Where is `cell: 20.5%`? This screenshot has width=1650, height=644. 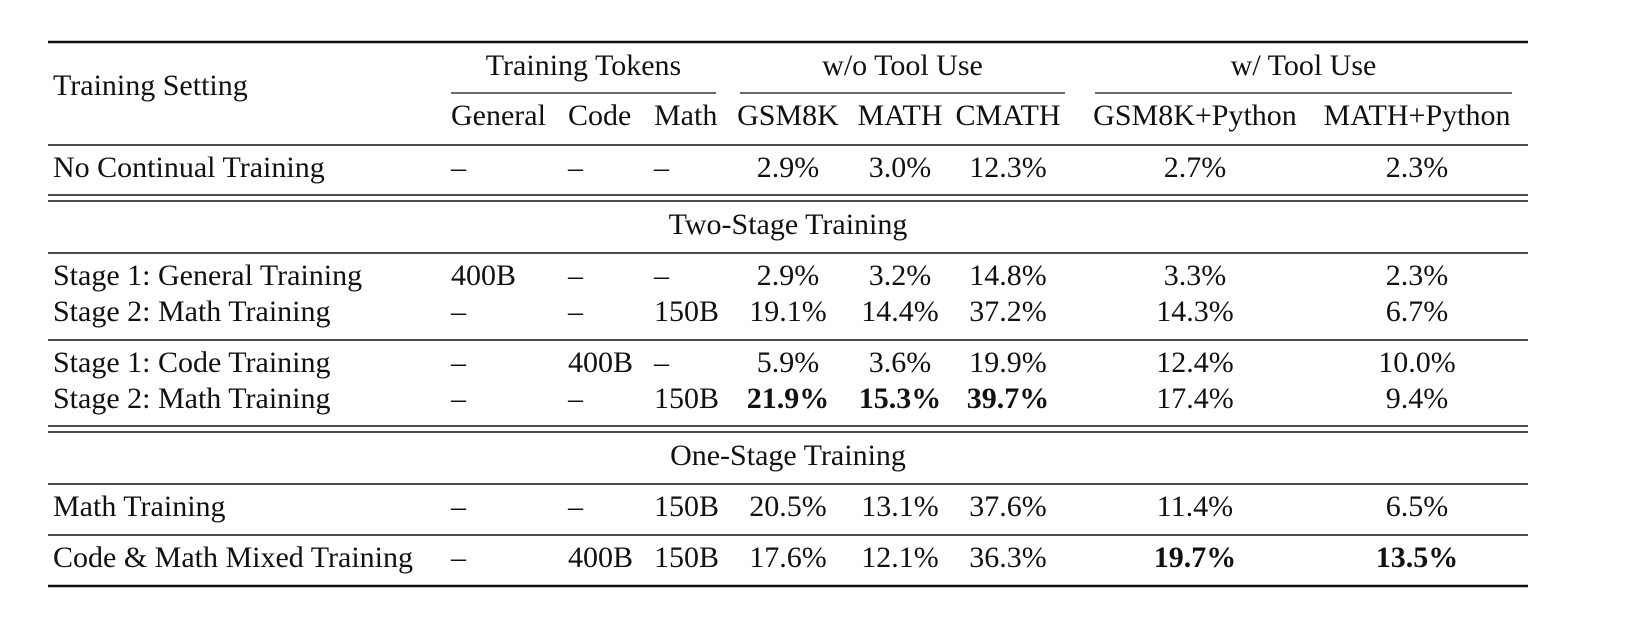 cell: 20.5% is located at coordinates (788, 506).